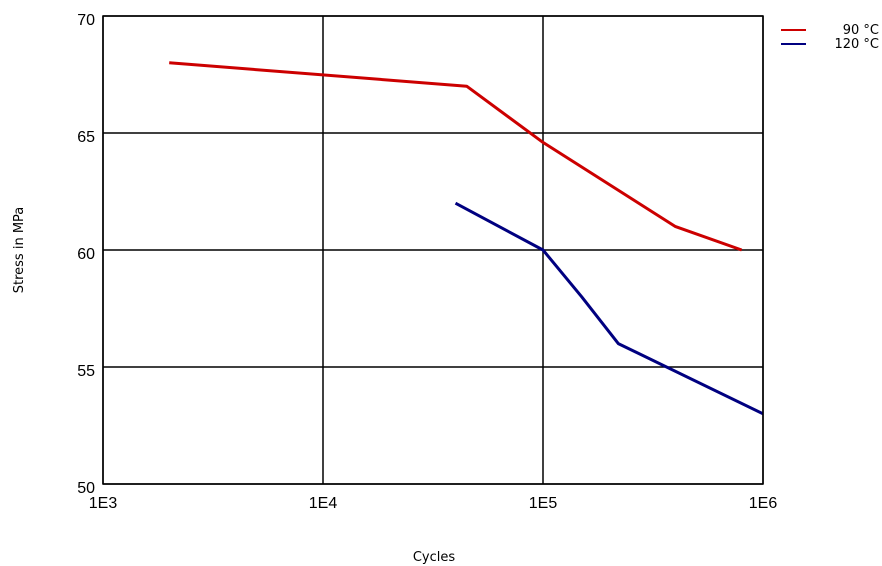 The image size is (882, 566). Describe the element at coordinates (434, 557) in the screenshot. I see `x-axis-title: Cycles` at that location.